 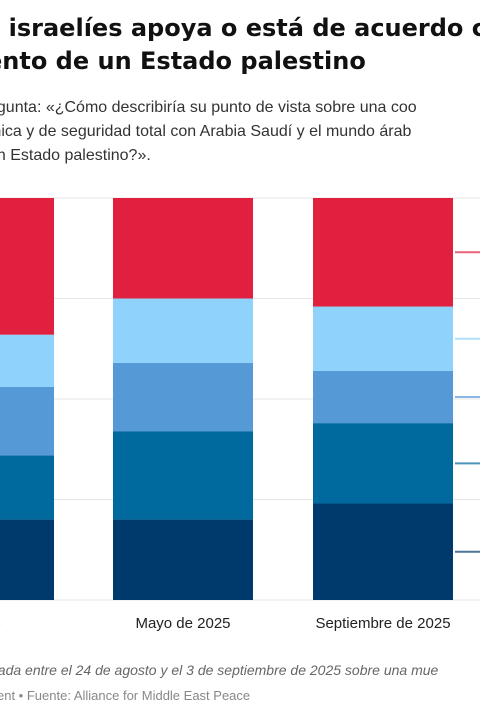 What do you see at coordinates (183, 61) in the screenshot?
I see `chart-title-line-2: ento de un Estado palestino` at bounding box center [183, 61].